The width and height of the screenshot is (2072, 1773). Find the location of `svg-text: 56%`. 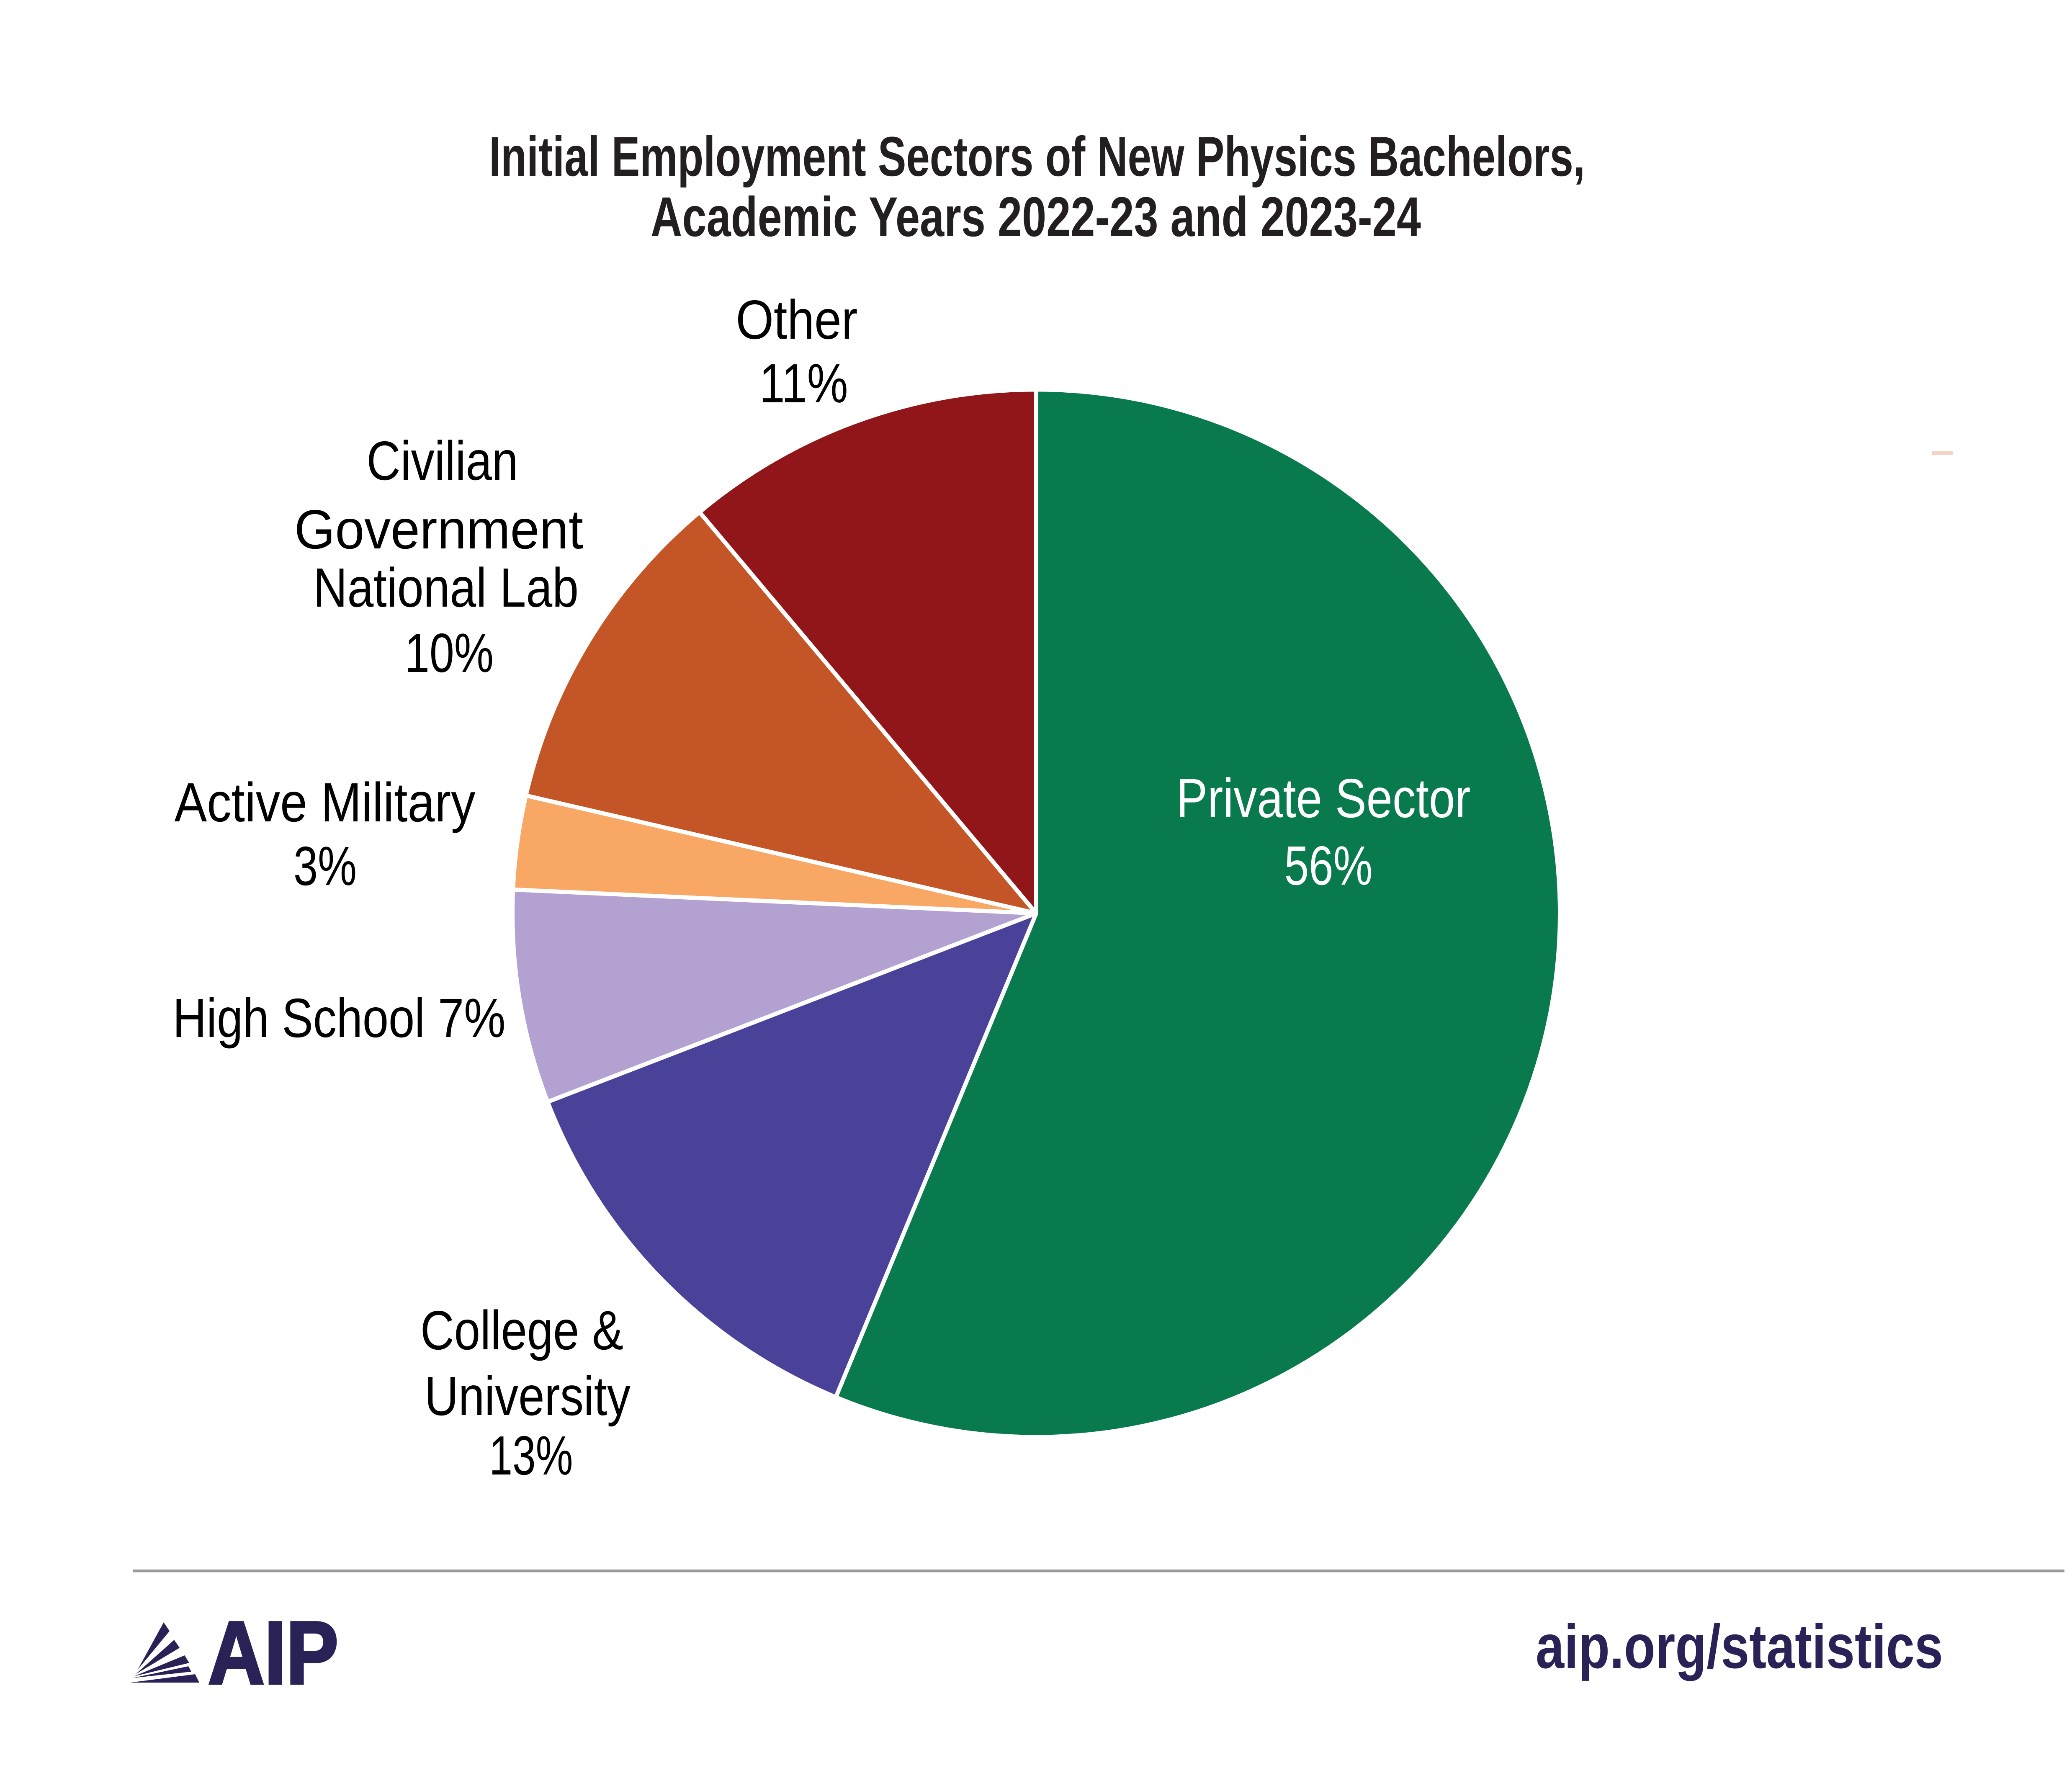

svg-text: 56% is located at coordinates (1329, 866).